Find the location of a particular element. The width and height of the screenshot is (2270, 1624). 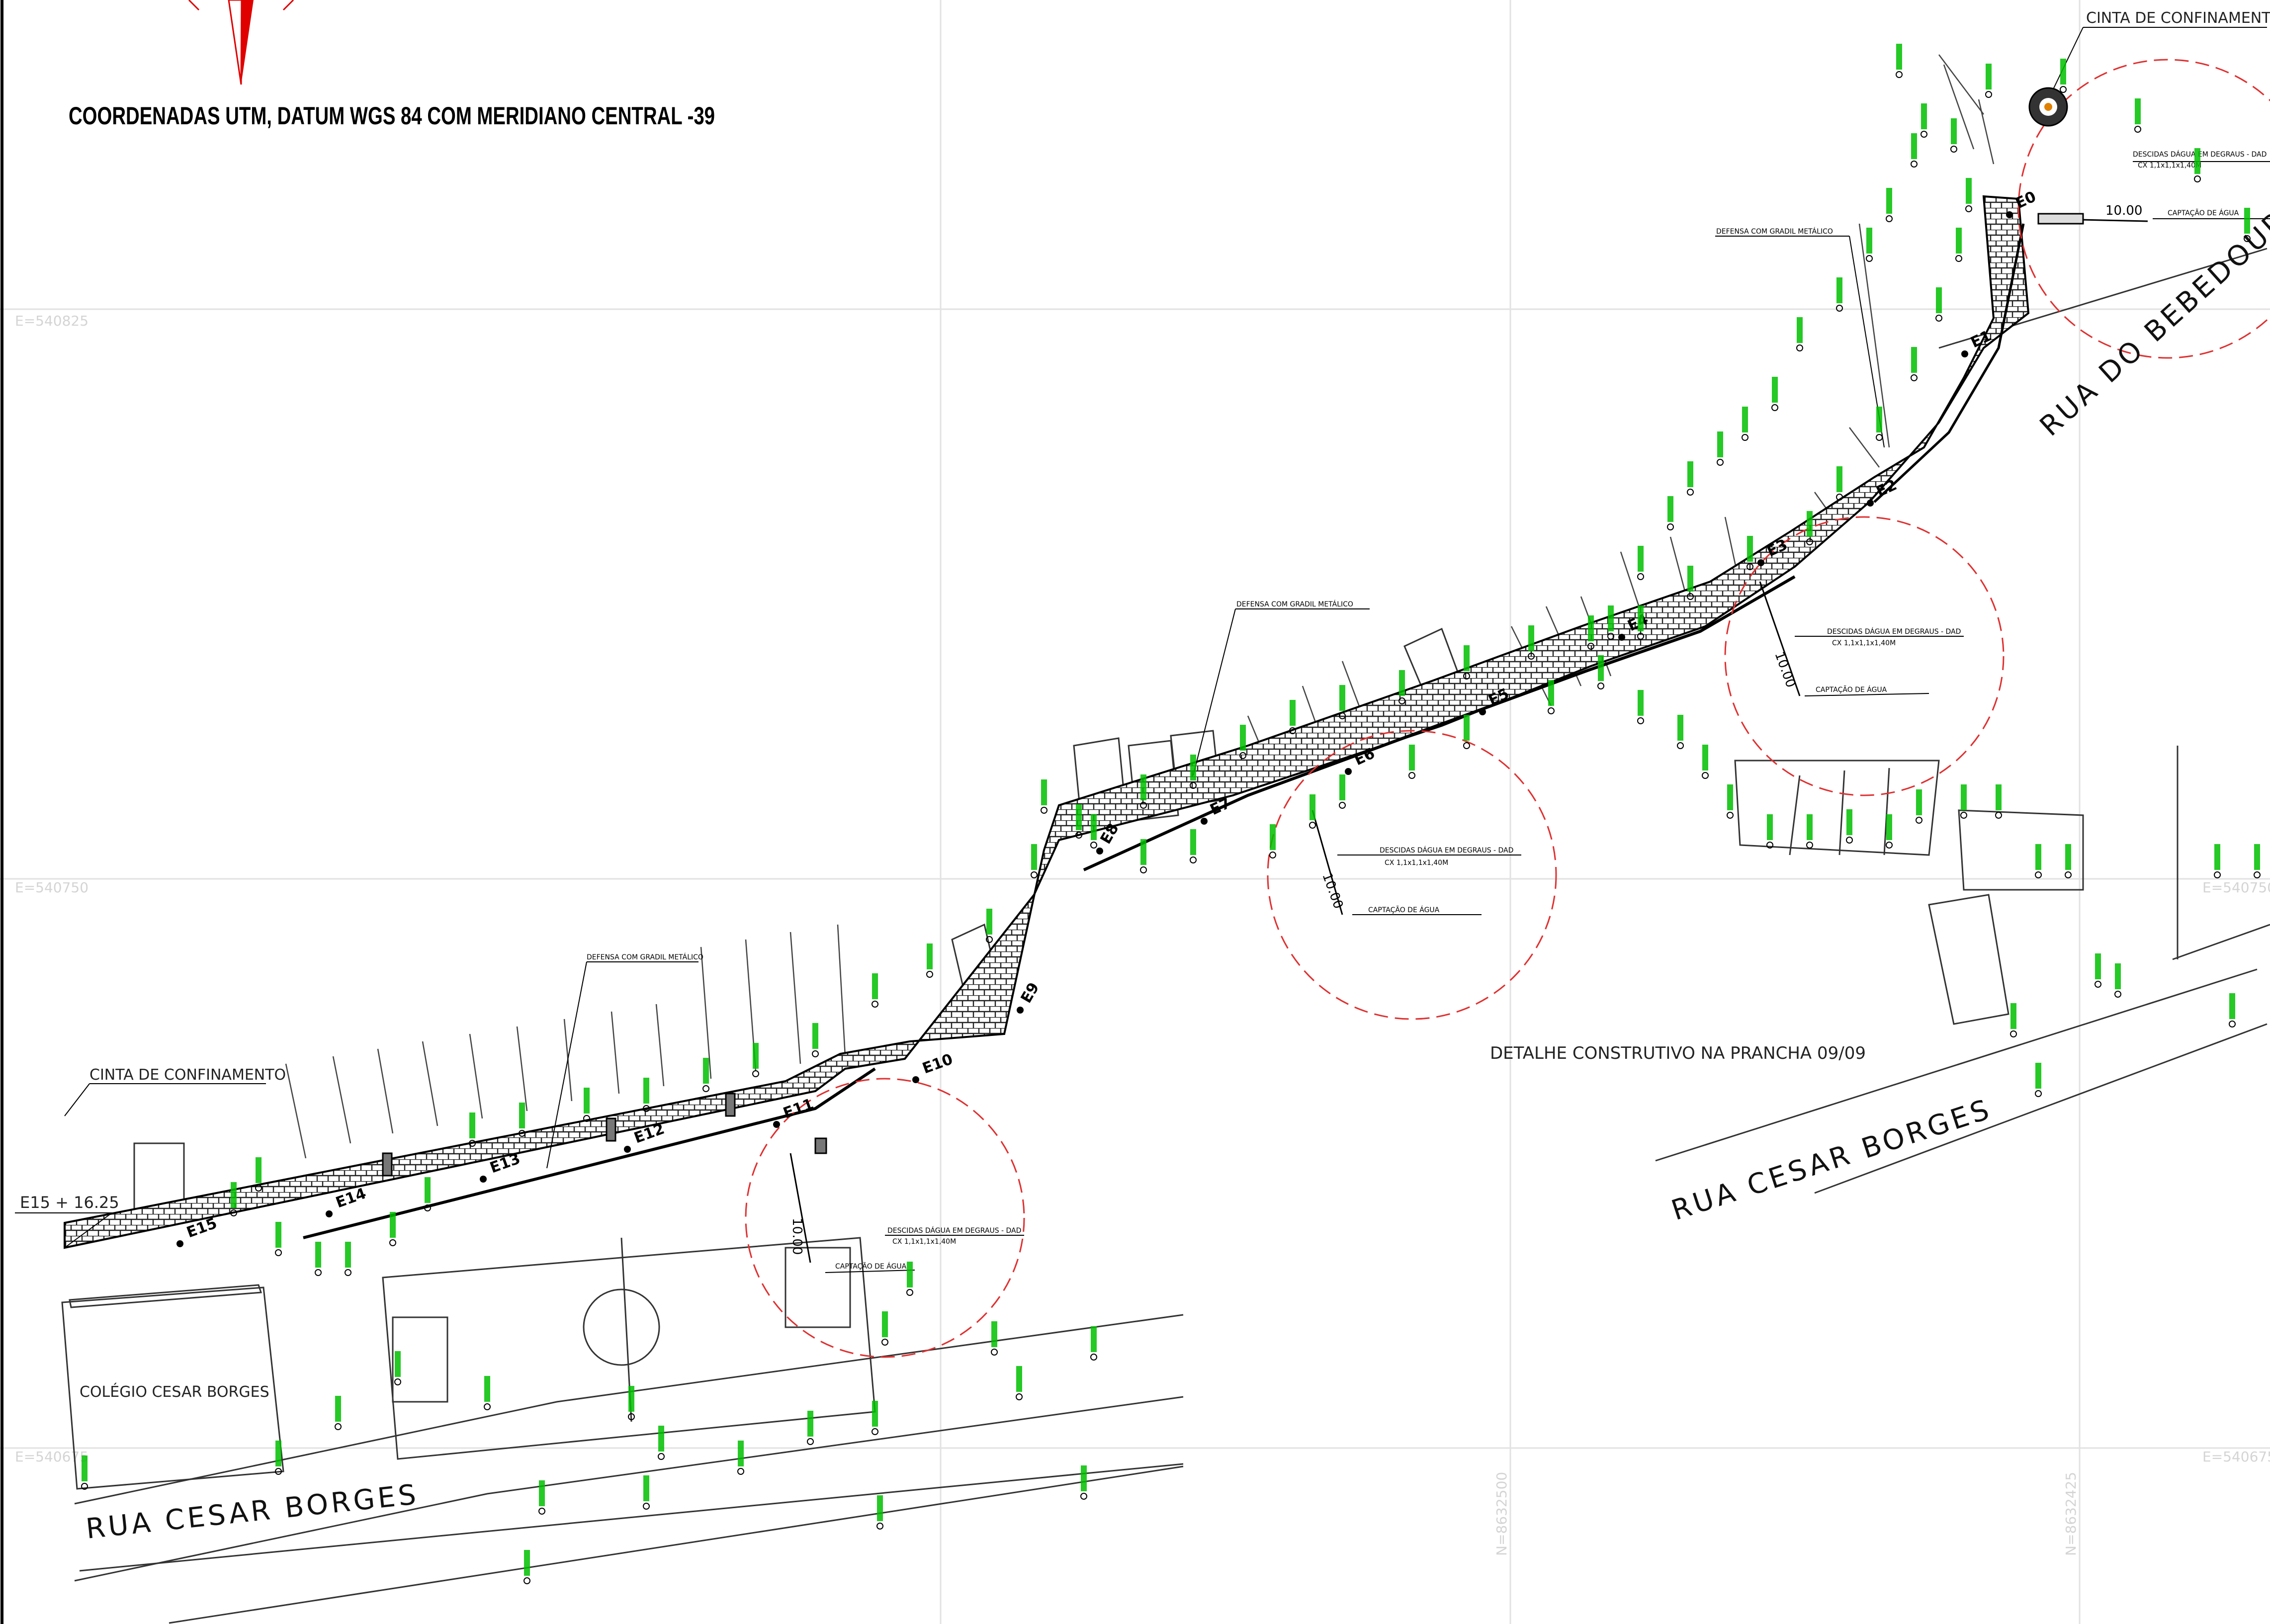

north-arrow-icon is located at coordinates (241, 42).